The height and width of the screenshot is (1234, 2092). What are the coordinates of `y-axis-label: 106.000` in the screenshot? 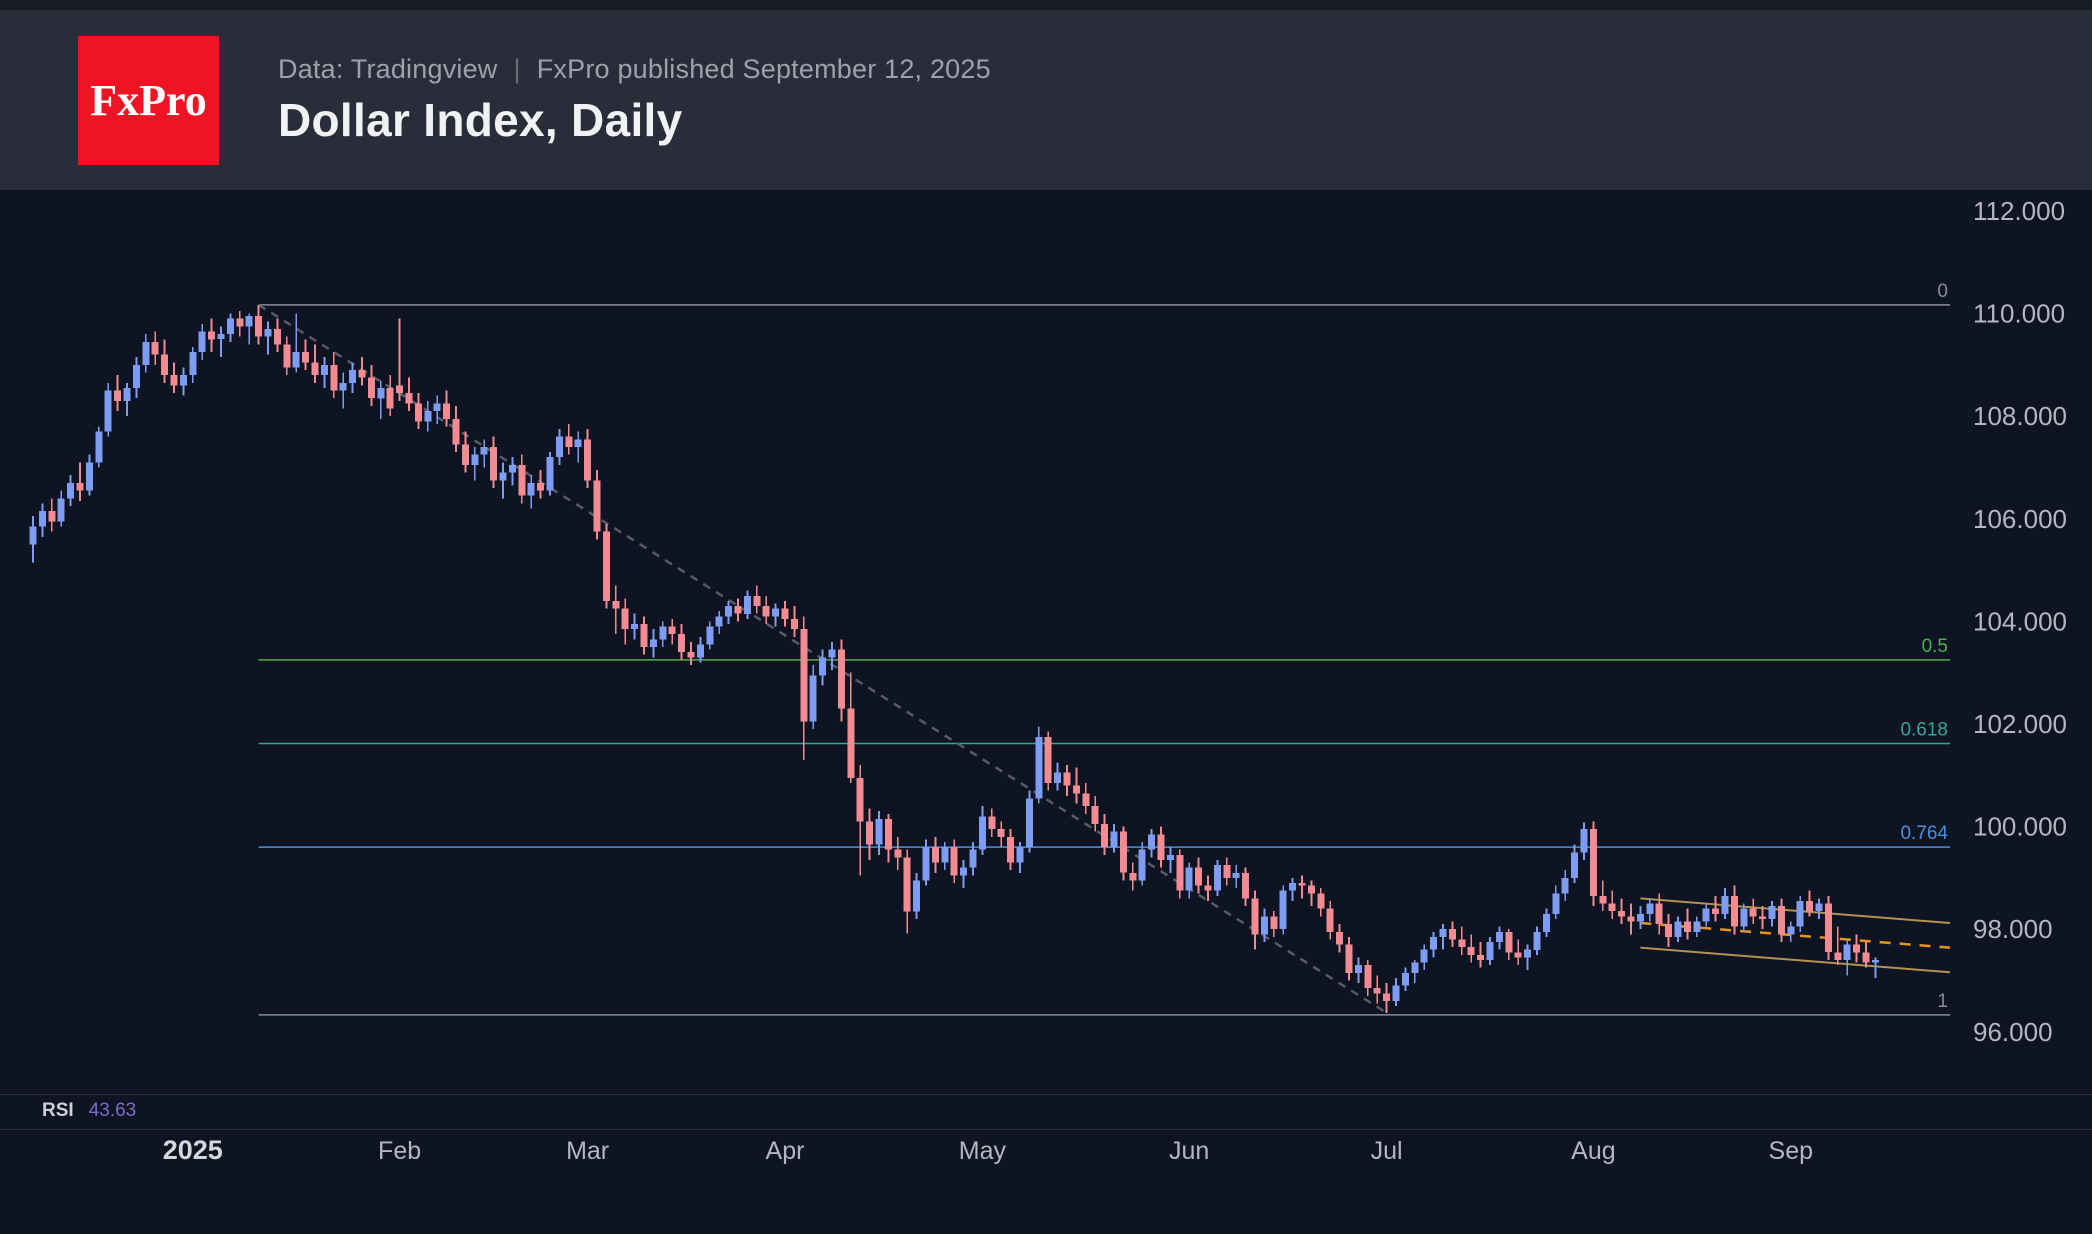 It's located at (2020, 519).